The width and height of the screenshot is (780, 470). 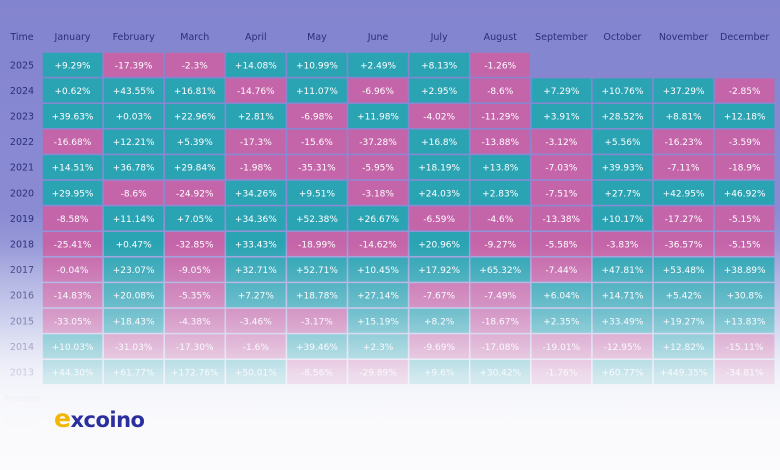 I want to click on cell-value-2020-5: +9.51%, so click(x=317, y=194).